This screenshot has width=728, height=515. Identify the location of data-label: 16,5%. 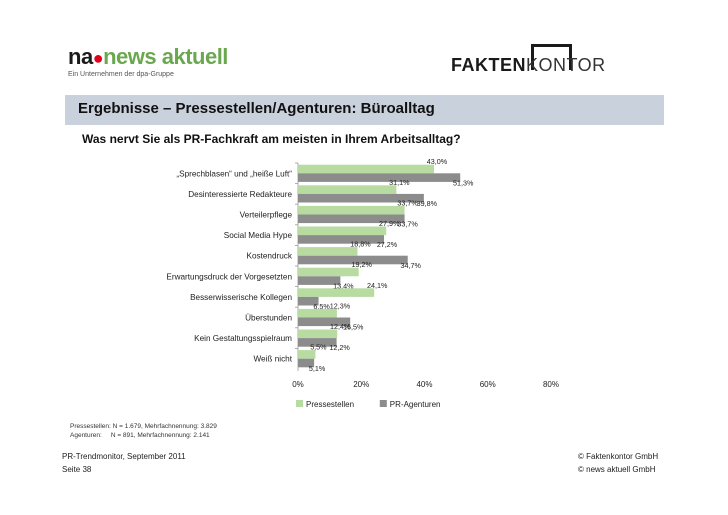
(353, 327).